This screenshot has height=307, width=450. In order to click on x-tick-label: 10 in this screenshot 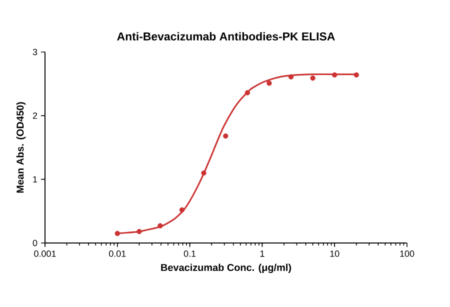, I will do `click(335, 253)`.